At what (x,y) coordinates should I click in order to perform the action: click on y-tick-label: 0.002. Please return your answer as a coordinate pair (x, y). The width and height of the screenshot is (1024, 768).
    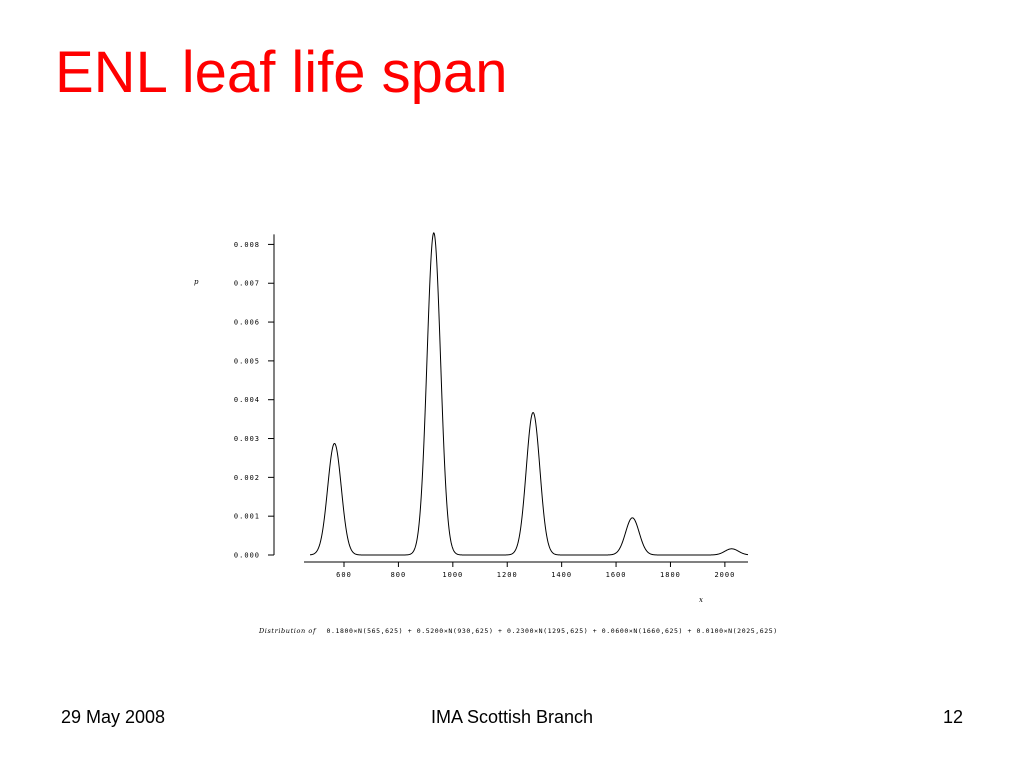
    Looking at the image, I should click on (247, 478).